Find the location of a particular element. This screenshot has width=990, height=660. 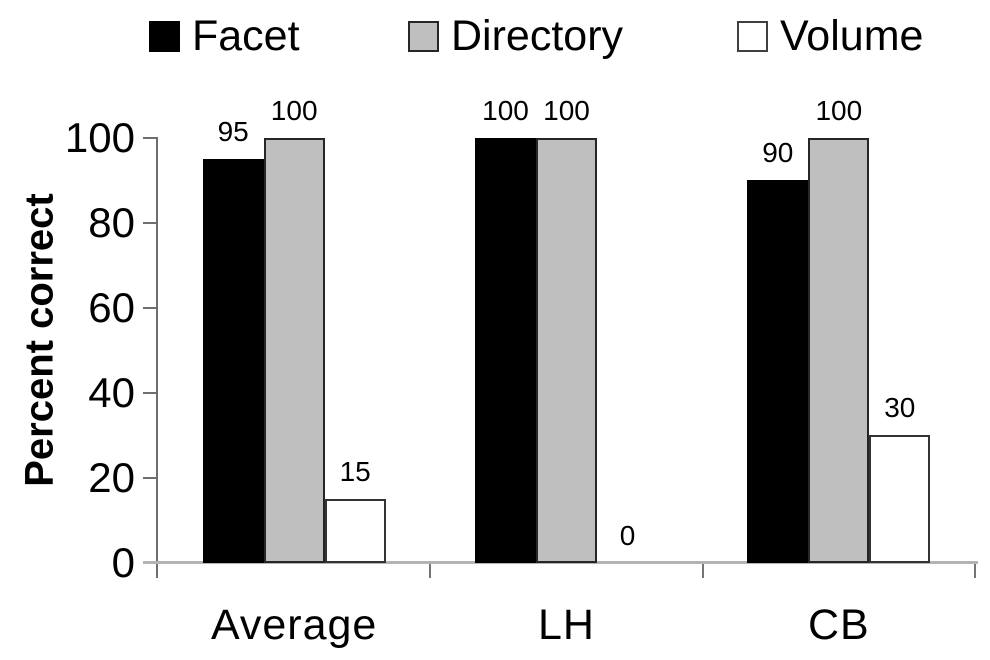

data-label: 95 is located at coordinates (233, 131).